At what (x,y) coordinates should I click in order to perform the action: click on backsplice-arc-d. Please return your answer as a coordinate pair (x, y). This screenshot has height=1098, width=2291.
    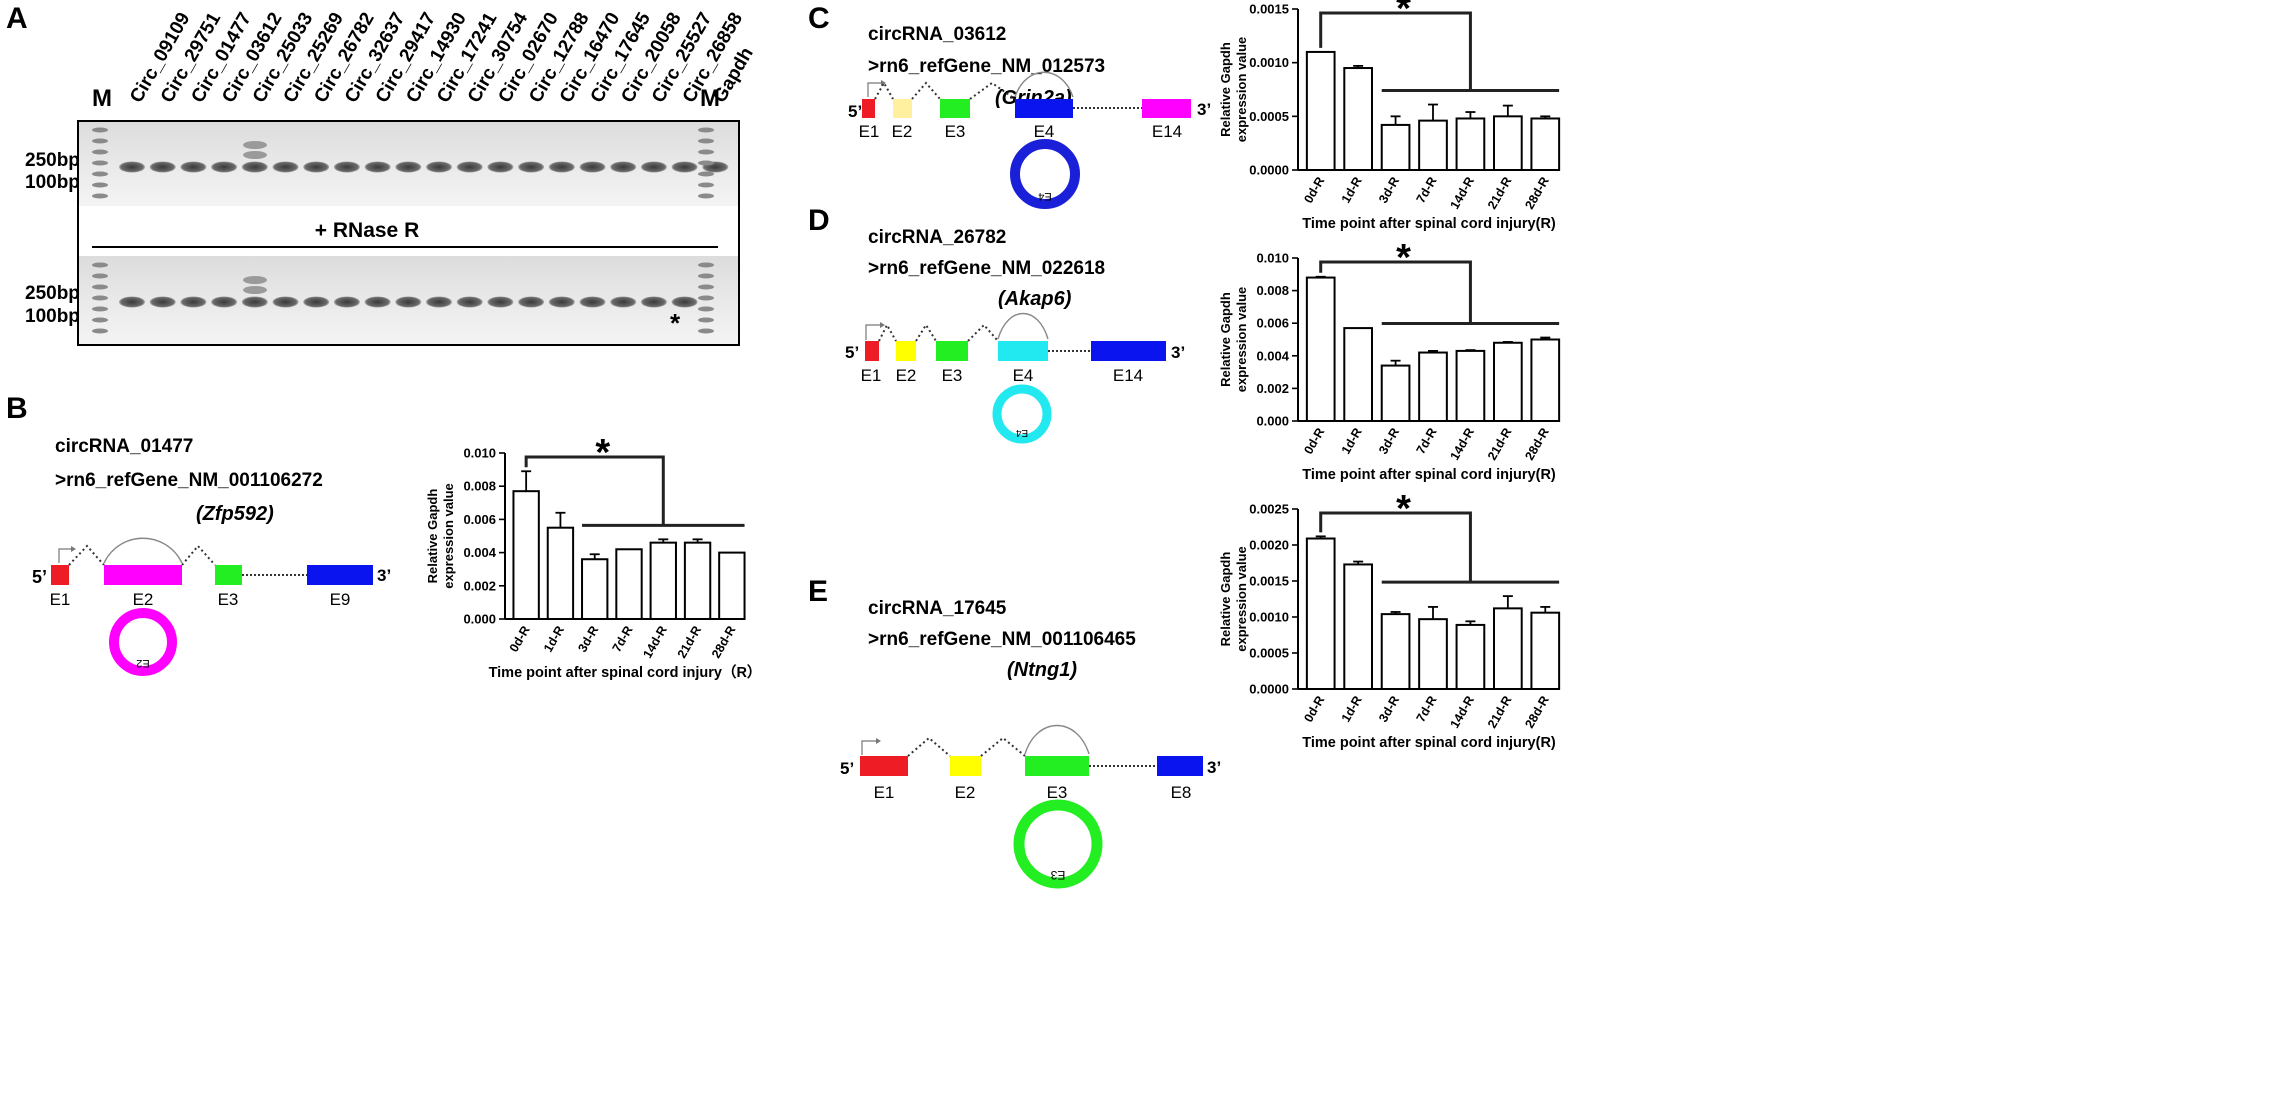
    Looking at the image, I should click on (1023, 326).